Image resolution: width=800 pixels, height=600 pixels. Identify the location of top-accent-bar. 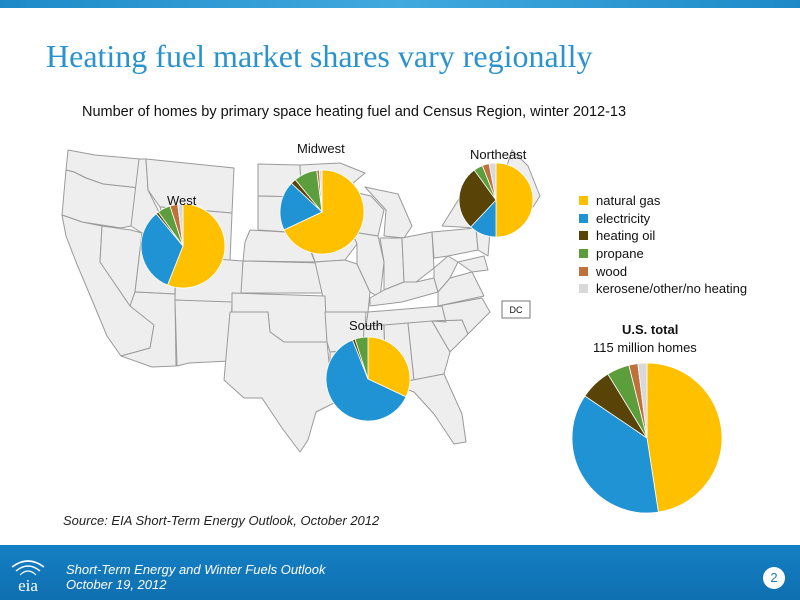
(400, 4).